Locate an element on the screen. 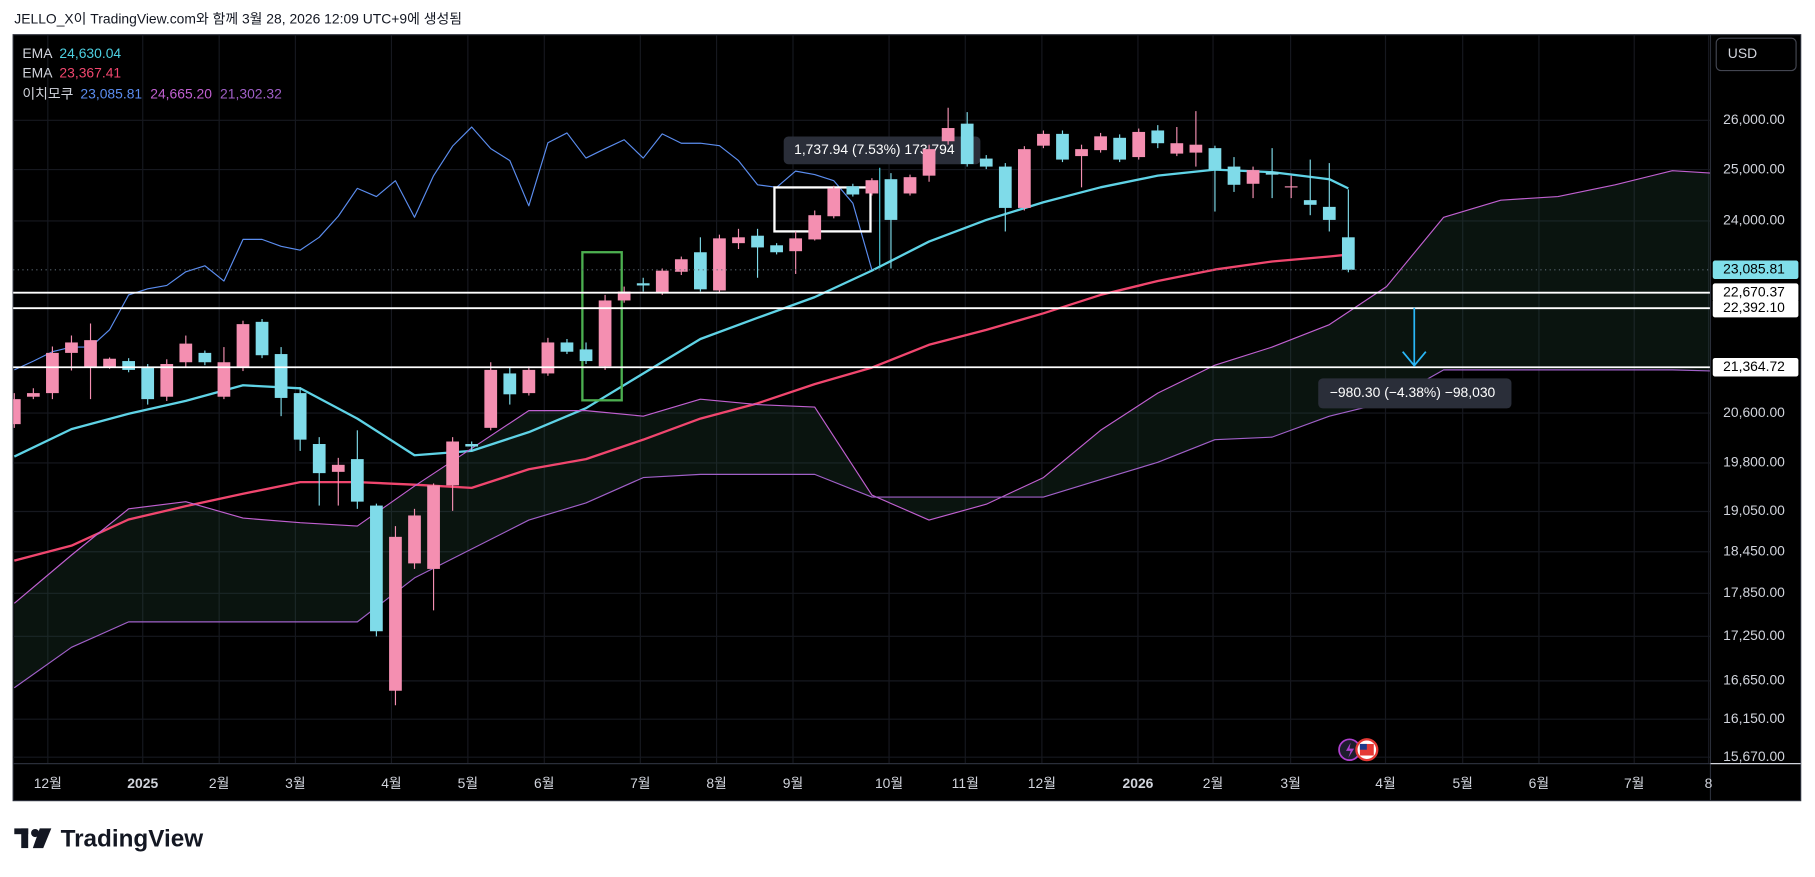  arrow-head is located at coordinates (1414, 359).